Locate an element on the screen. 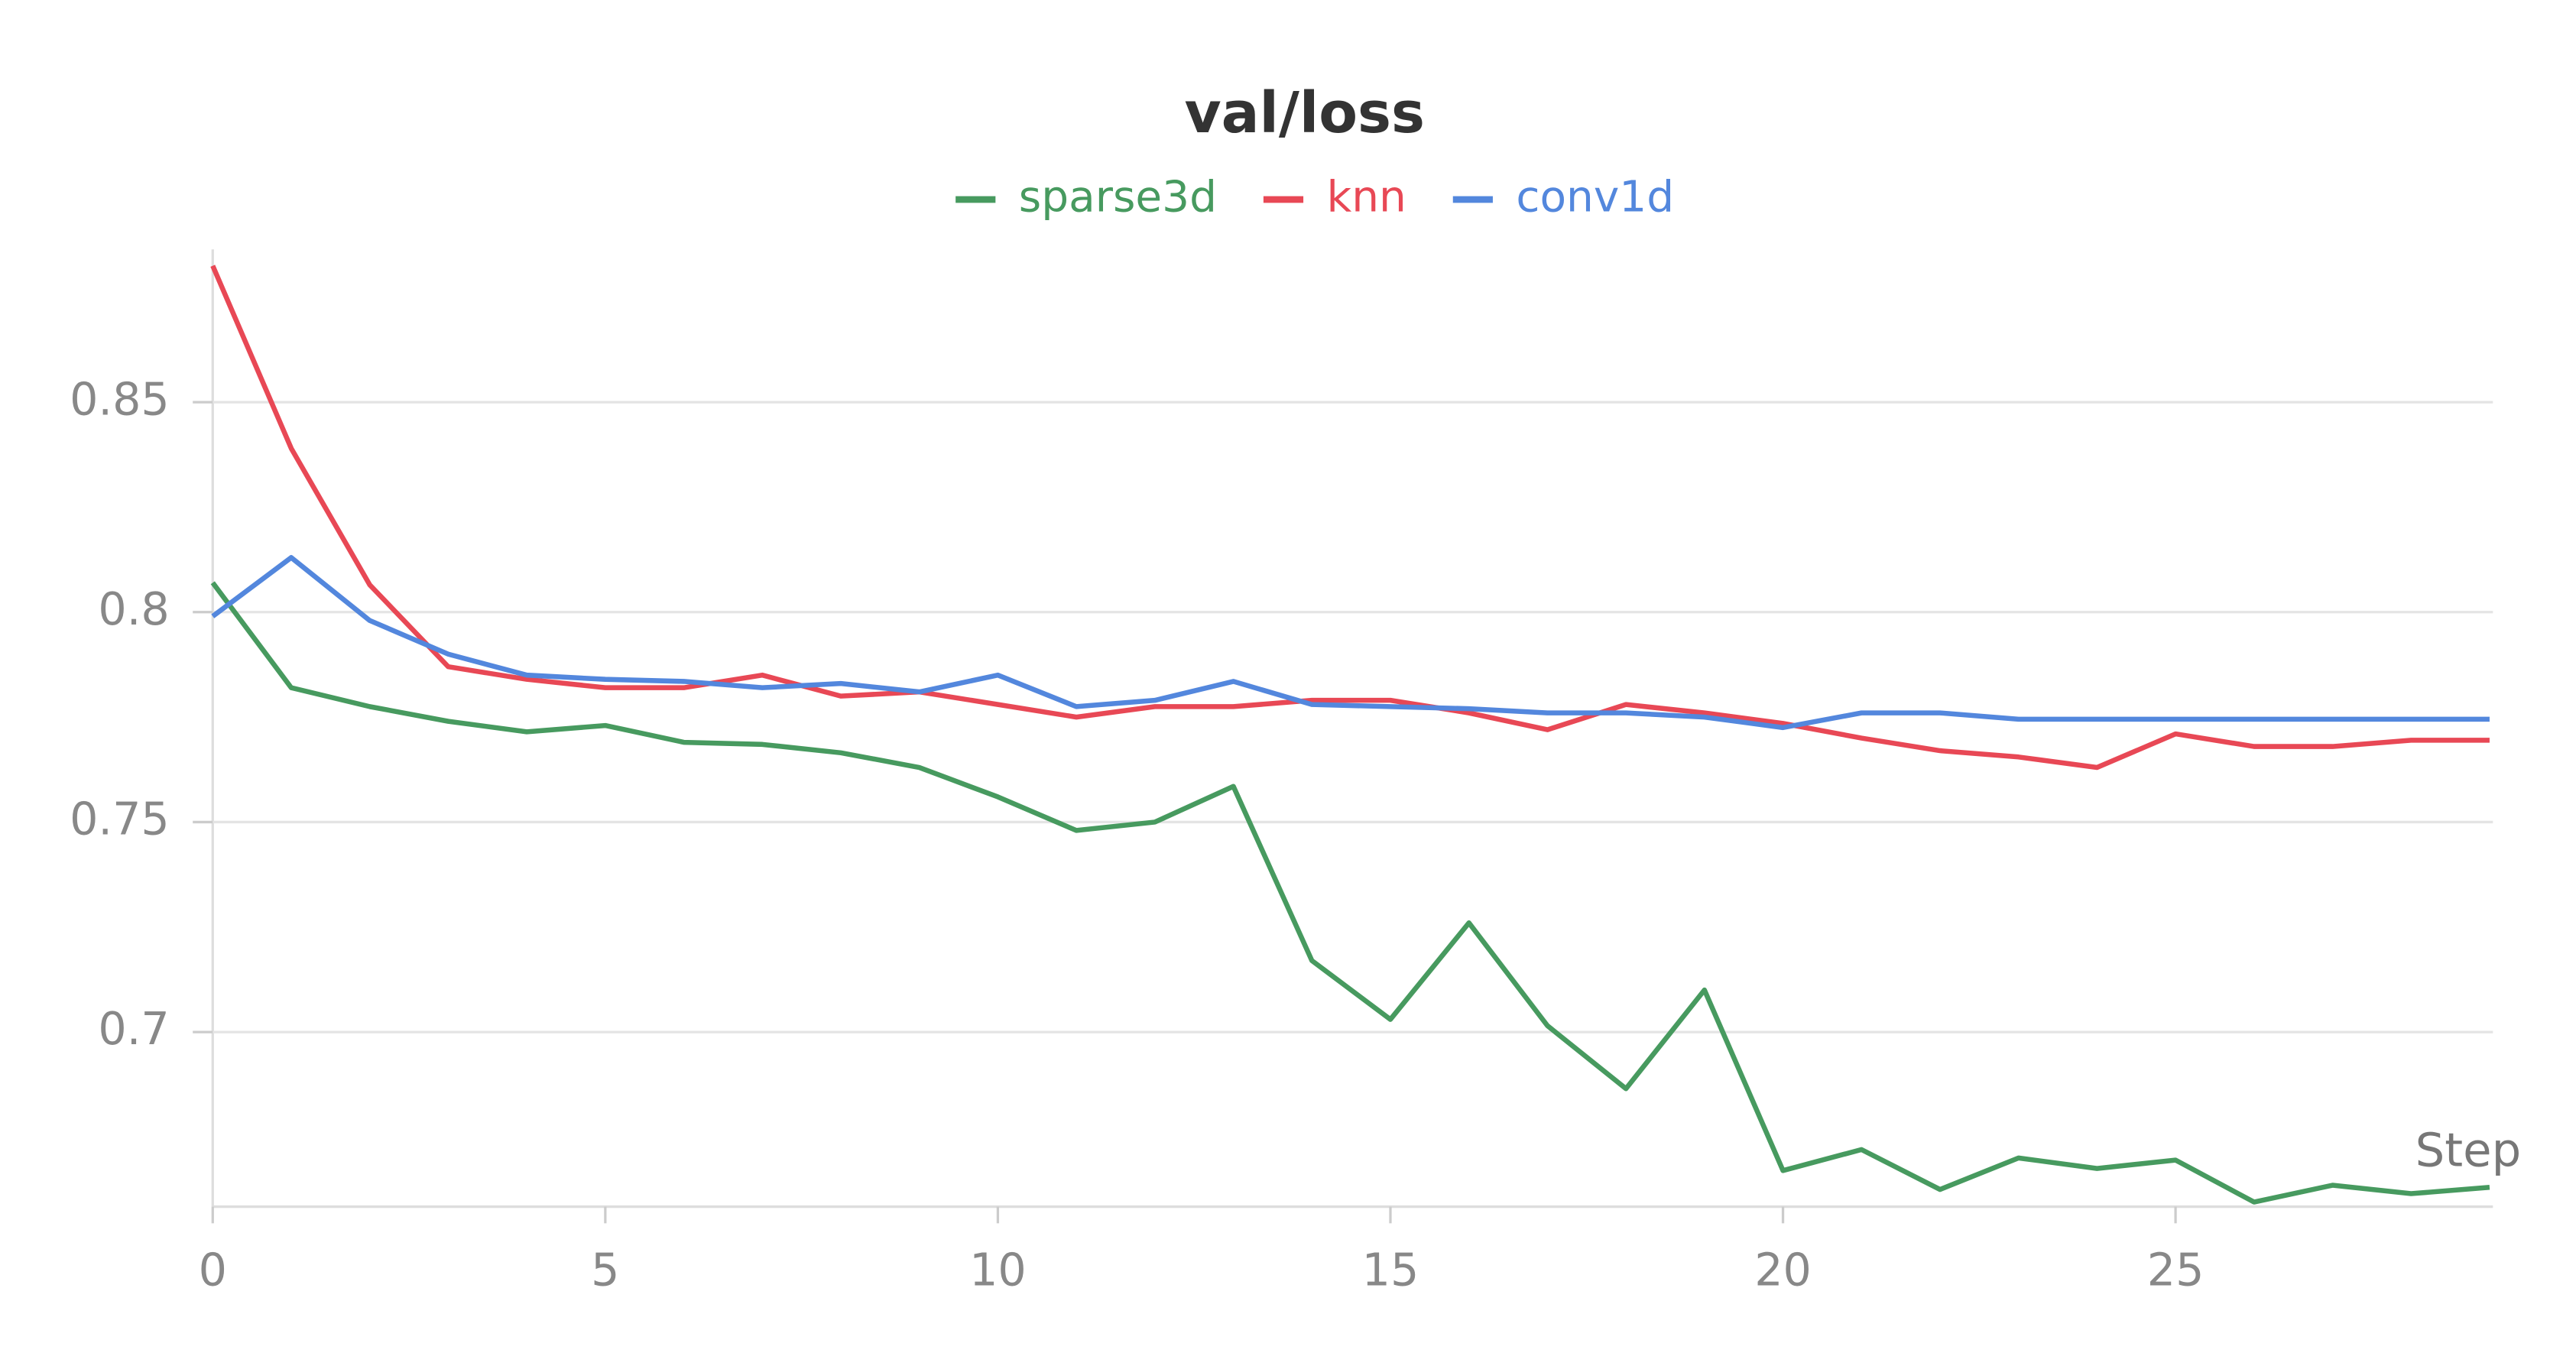 This screenshot has width=2576, height=1353. y-tick-label: 0.75 is located at coordinates (120, 819).